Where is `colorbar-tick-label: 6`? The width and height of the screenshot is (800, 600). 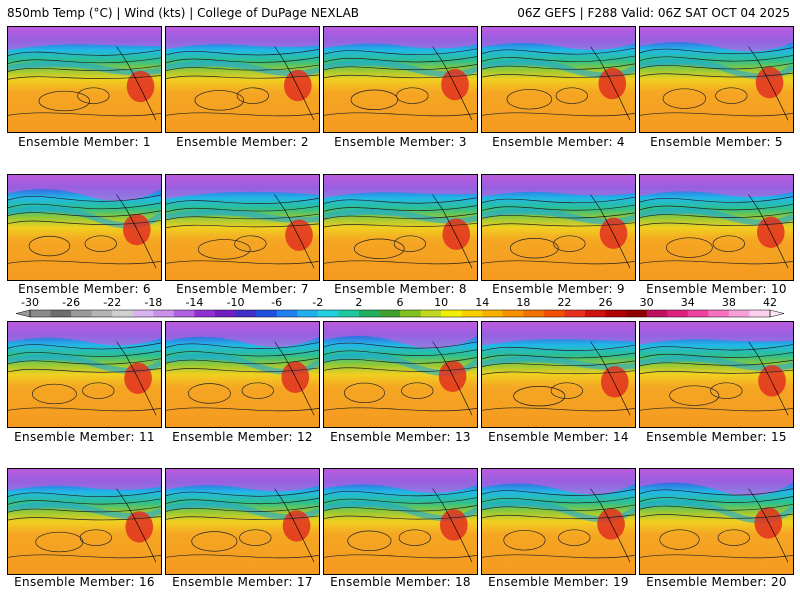
colorbar-tick-label: 6 is located at coordinates (400, 302).